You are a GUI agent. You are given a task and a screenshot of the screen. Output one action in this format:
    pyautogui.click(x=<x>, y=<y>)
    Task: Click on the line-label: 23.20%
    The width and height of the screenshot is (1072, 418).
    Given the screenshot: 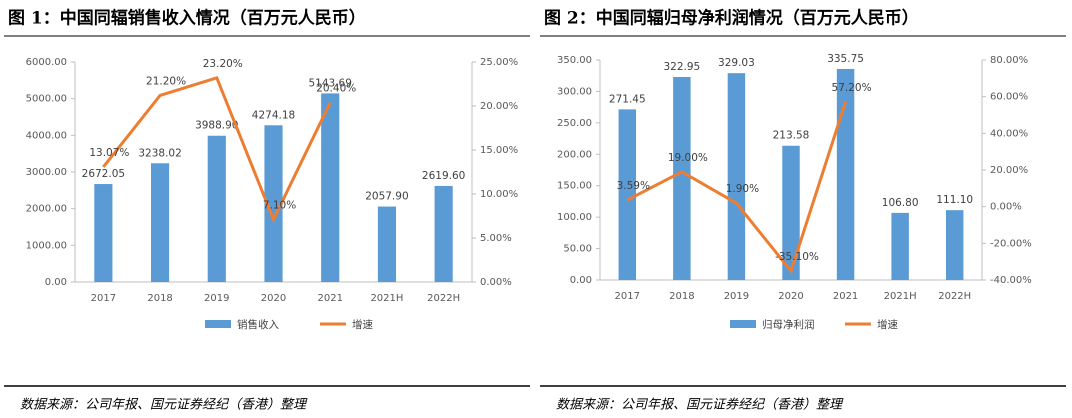 What is the action you would take?
    pyautogui.click(x=223, y=64)
    